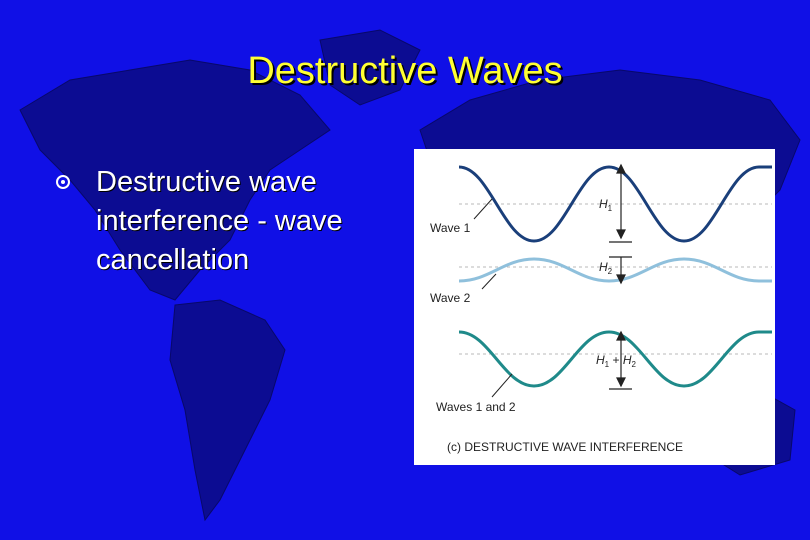  I want to click on bullet-icon, so click(63, 182).